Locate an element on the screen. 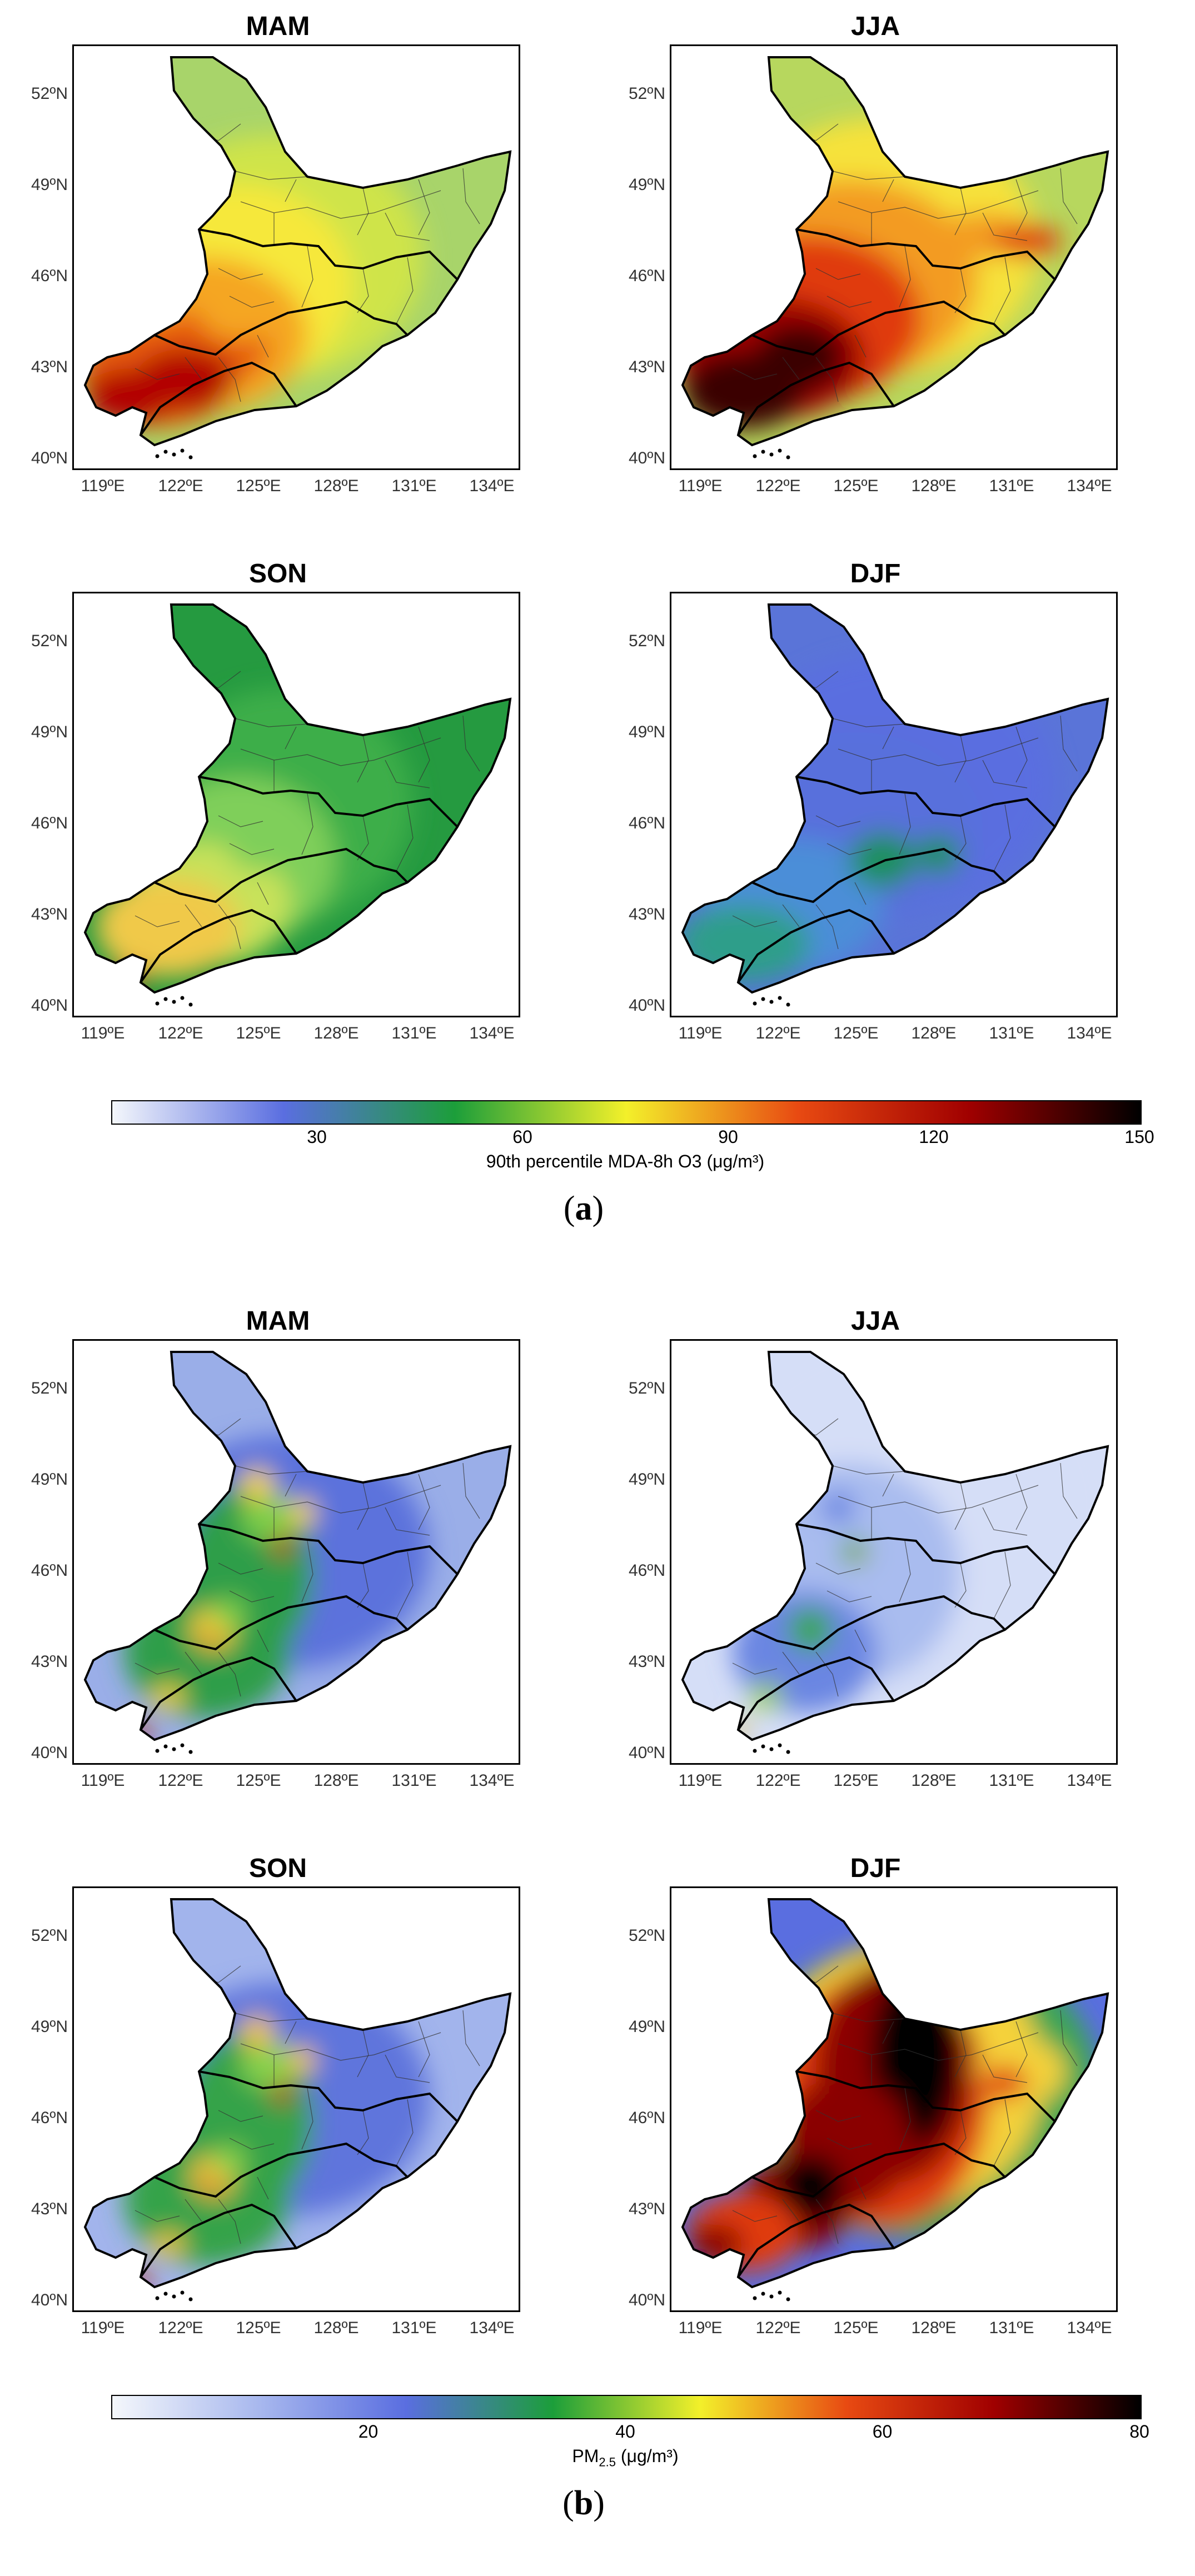 This screenshot has height=2576, width=1195. colorbar-tick-label: 90 is located at coordinates (728, 1137).